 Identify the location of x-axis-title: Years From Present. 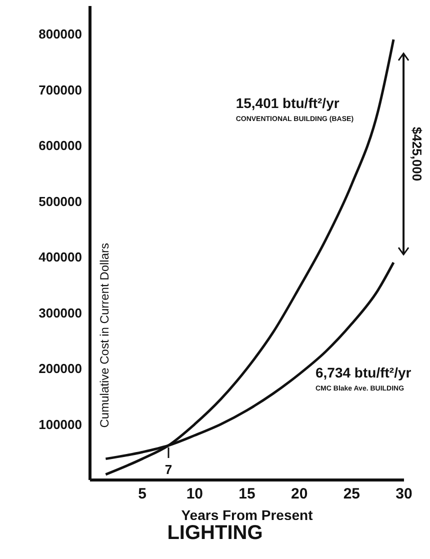
(247, 515).